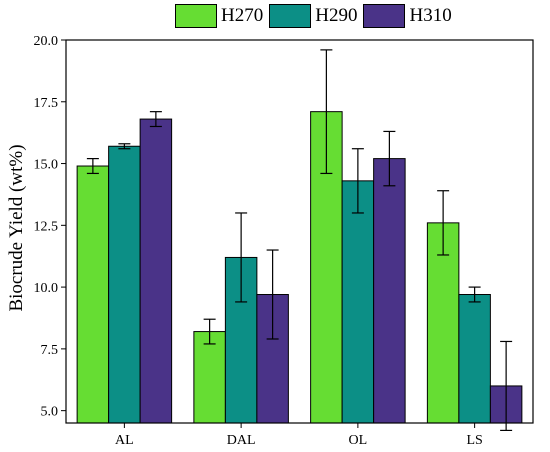  Describe the element at coordinates (430, 15) in the screenshot. I see `legend-label-h310: H310` at that location.